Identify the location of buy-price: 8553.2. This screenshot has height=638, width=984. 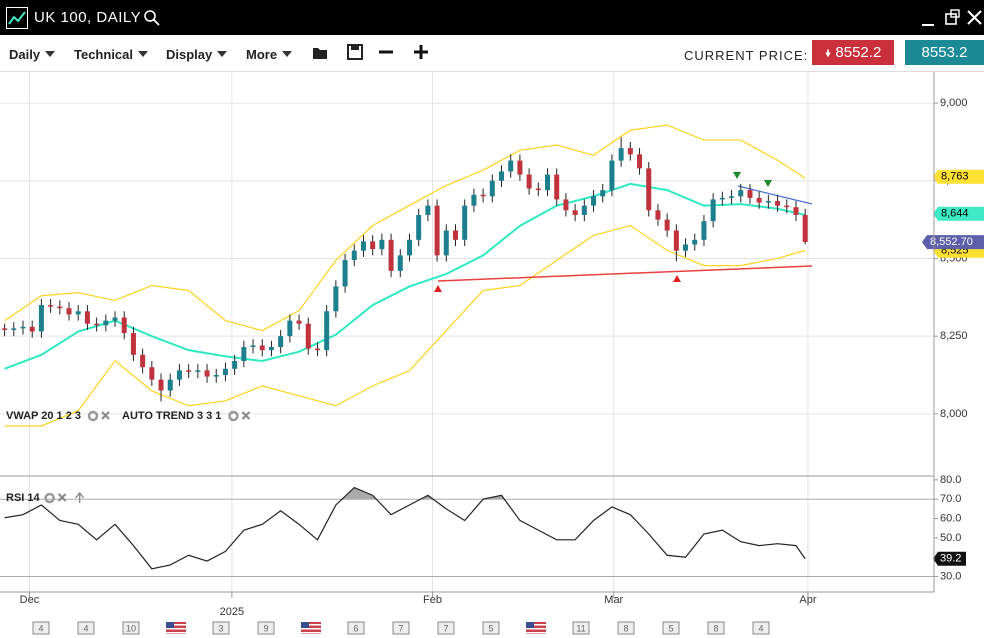
(944, 52).